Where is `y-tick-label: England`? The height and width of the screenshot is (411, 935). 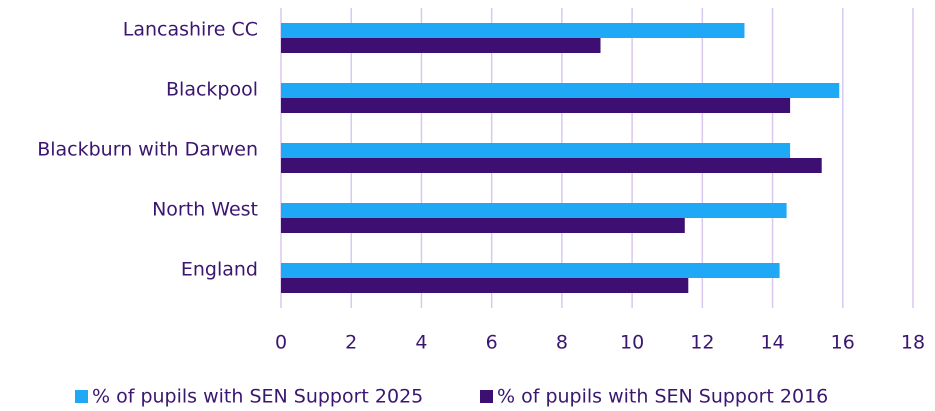
y-tick-label: England is located at coordinates (219, 270).